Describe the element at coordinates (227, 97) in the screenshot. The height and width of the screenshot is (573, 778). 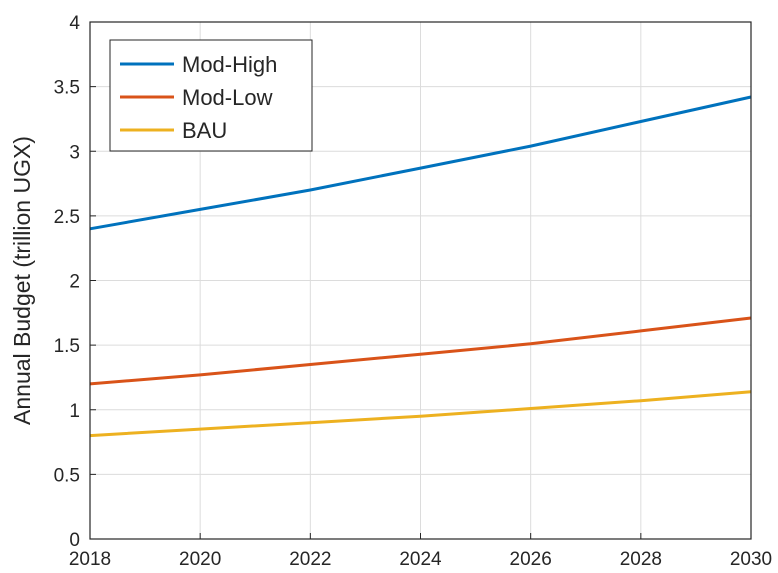
I see `legend-label: Mod-Low` at that location.